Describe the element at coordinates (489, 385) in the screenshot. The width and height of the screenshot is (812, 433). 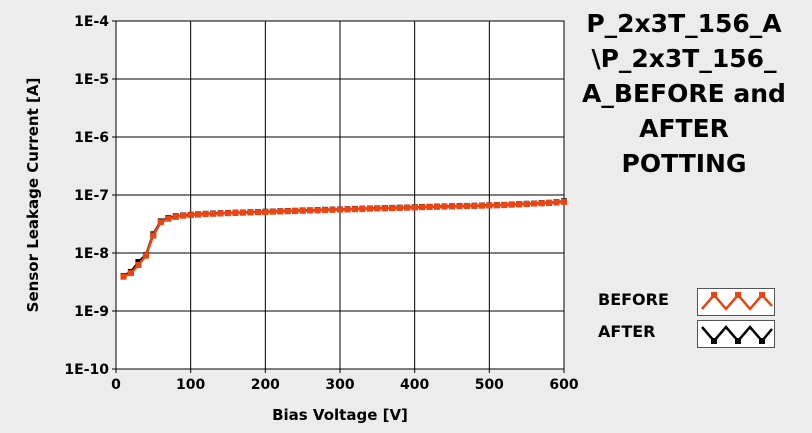
I see `x-tick-label: 500` at that location.